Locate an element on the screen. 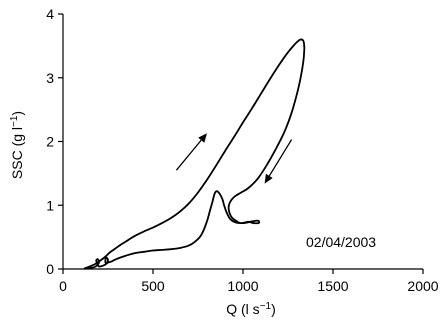 The height and width of the screenshot is (324, 440). x-tick-label: 500 is located at coordinates (153, 286).